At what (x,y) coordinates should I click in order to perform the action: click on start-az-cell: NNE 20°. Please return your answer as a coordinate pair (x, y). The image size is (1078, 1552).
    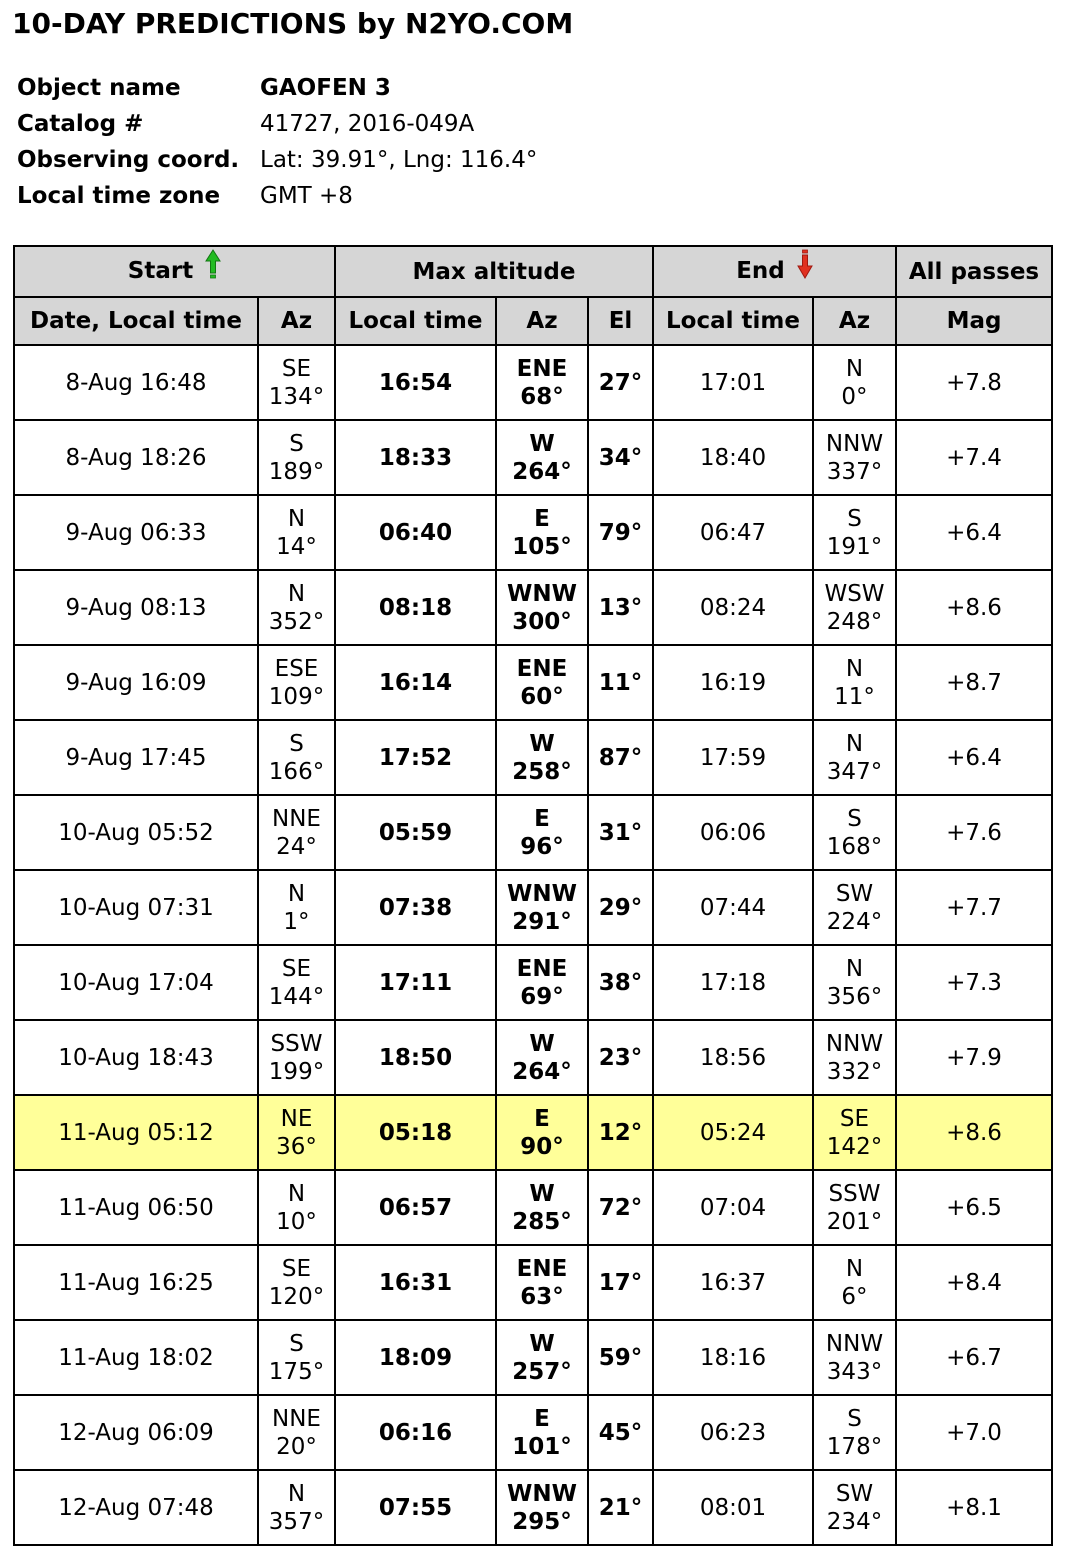
    Looking at the image, I should click on (296, 1432).